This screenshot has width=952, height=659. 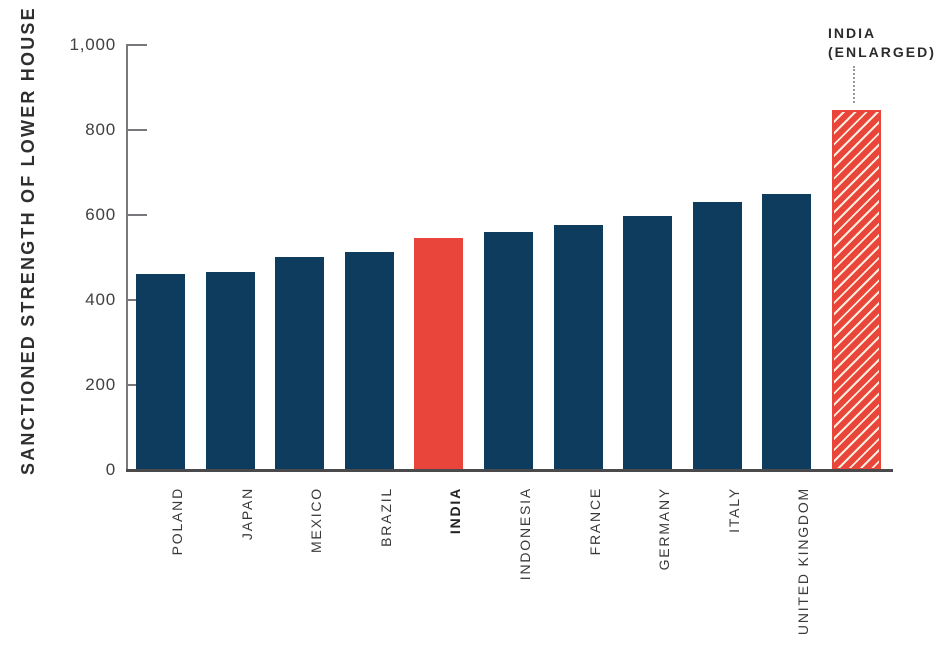 What do you see at coordinates (509, 470) in the screenshot?
I see `x-axis-line` at bounding box center [509, 470].